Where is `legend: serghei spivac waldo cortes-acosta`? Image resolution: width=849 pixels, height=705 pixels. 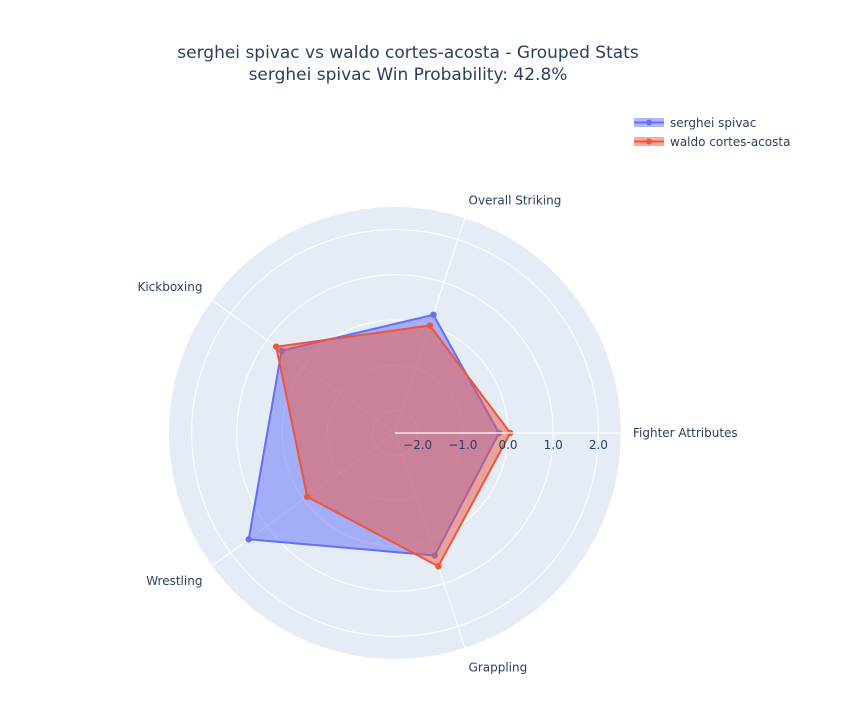
legend: serghei spivac waldo cortes-acosta is located at coordinates (712, 132).